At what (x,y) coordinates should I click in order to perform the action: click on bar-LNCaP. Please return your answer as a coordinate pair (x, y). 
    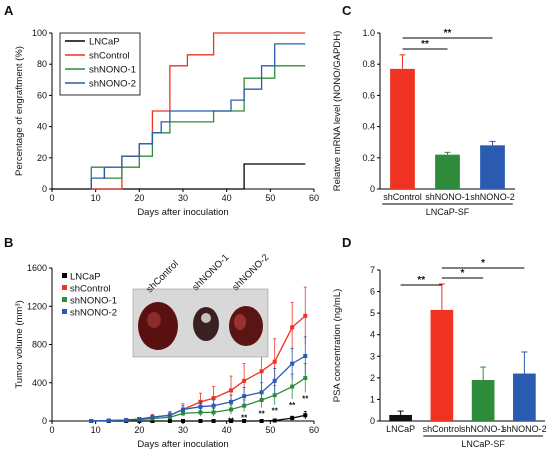
    Looking at the image, I should click on (400, 417).